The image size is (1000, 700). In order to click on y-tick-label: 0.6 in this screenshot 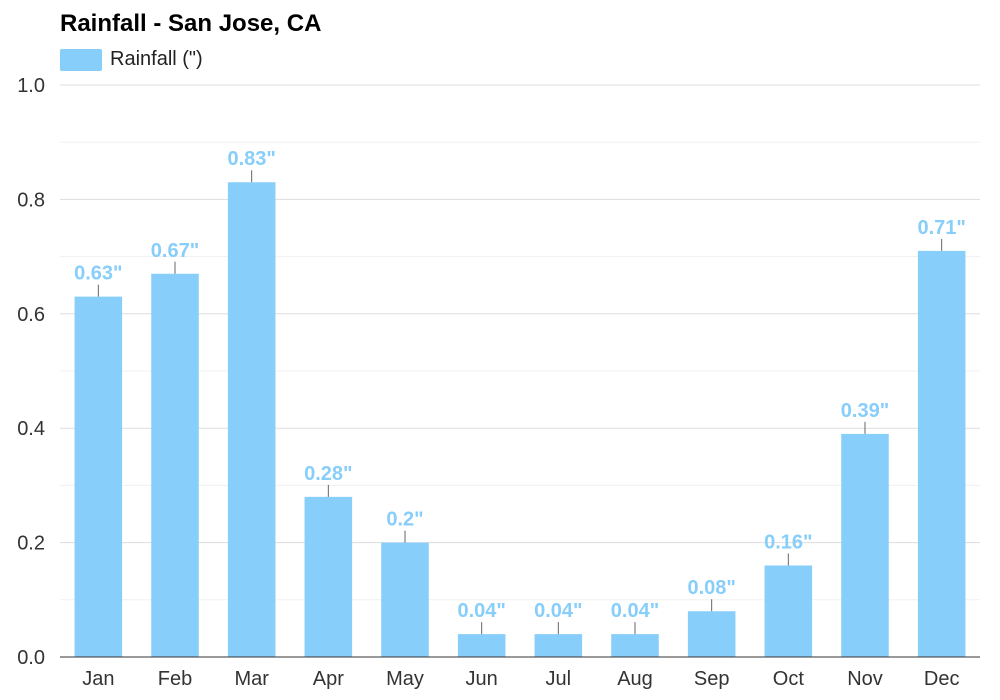, I will do `click(31, 315)`.